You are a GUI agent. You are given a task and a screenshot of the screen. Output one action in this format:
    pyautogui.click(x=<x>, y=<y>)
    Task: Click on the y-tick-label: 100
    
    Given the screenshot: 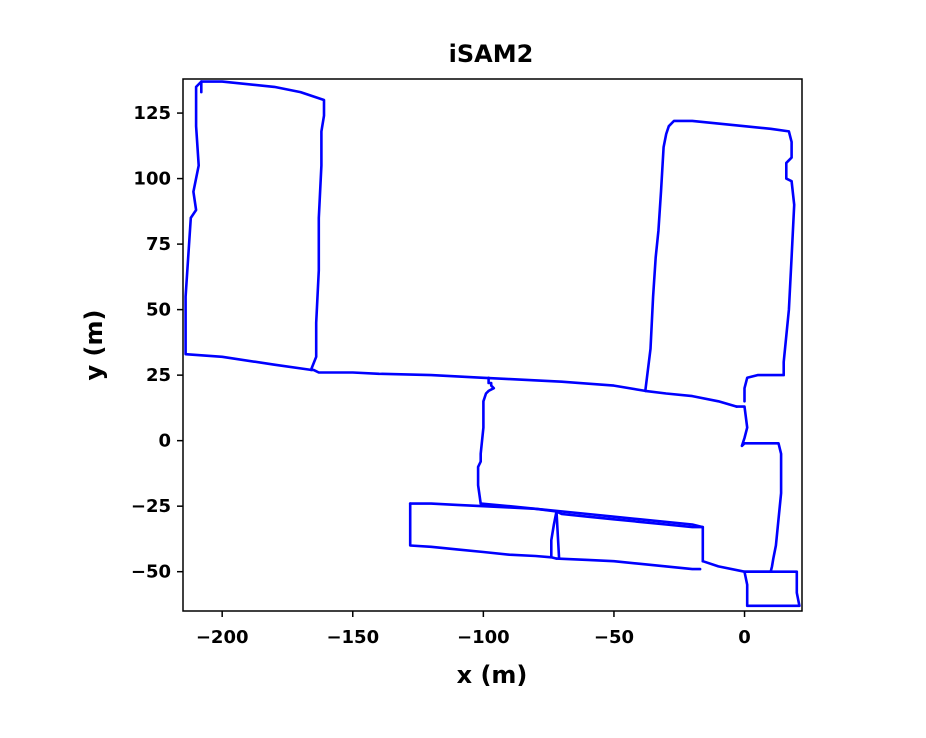 What is the action you would take?
    pyautogui.click(x=152, y=179)
    